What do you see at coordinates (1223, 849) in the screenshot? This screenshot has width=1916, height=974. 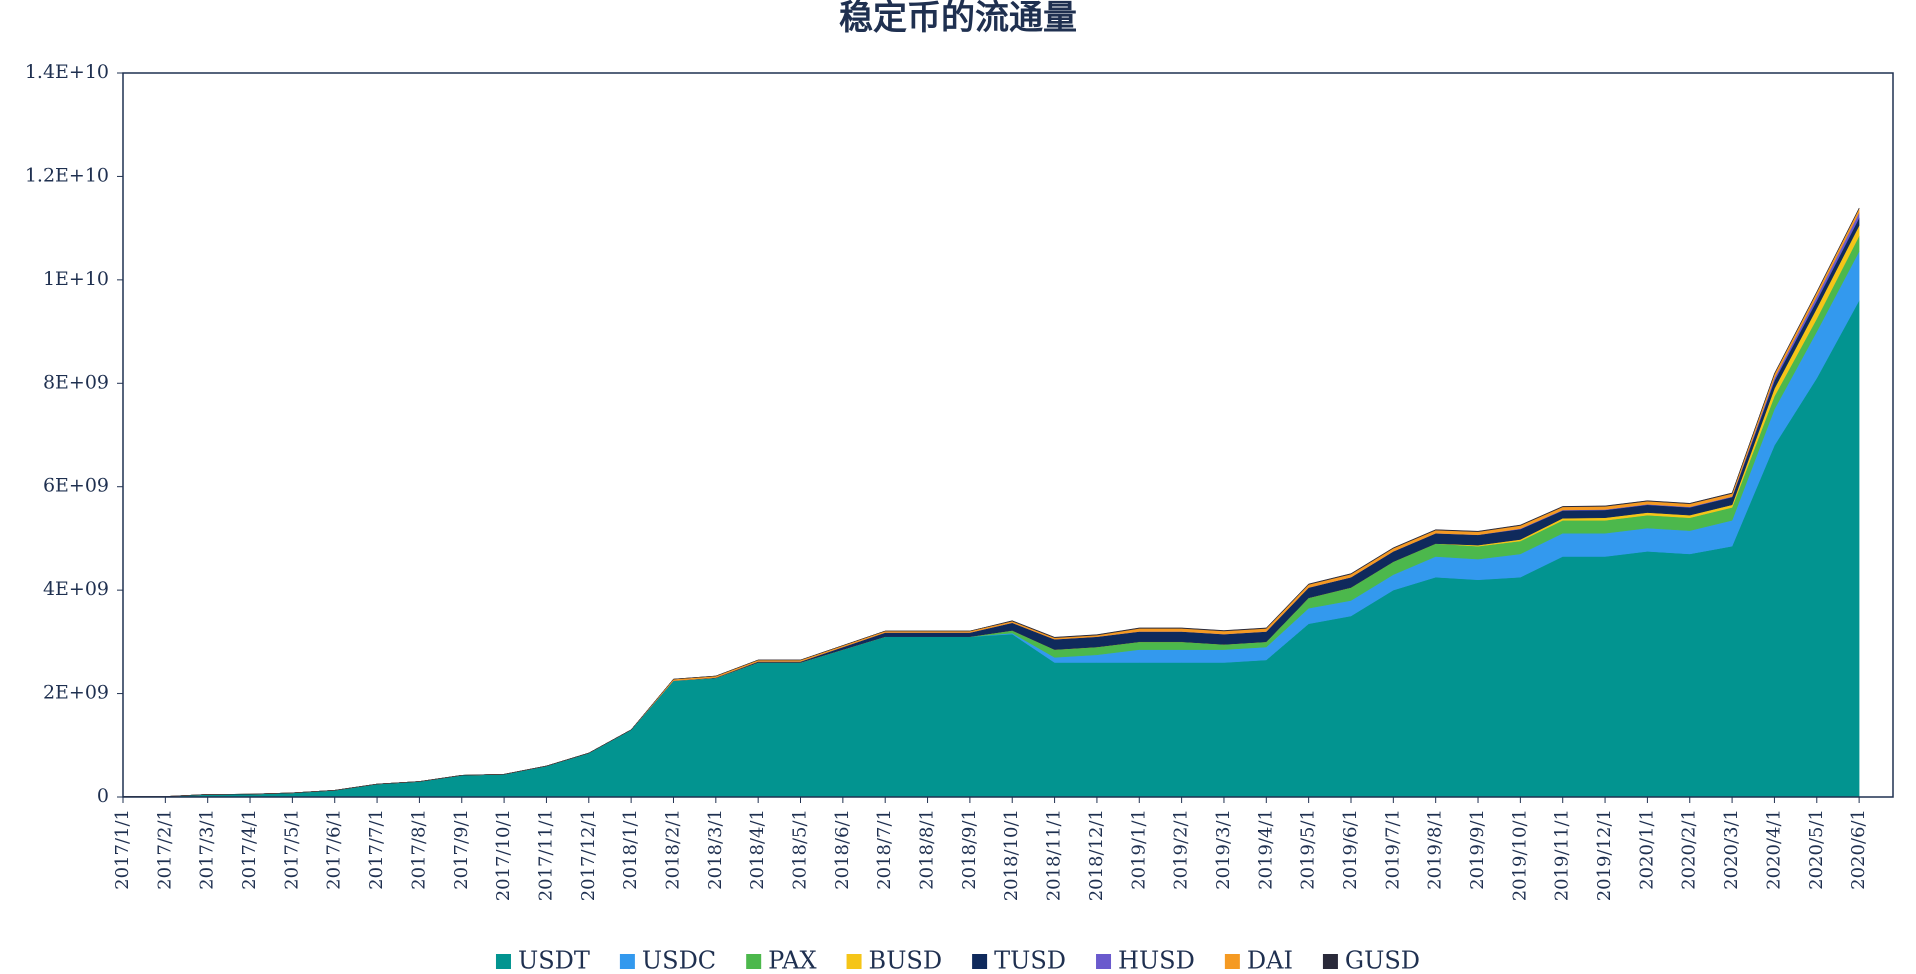 I see `x-tick-label: 2019/3/1` at bounding box center [1223, 849].